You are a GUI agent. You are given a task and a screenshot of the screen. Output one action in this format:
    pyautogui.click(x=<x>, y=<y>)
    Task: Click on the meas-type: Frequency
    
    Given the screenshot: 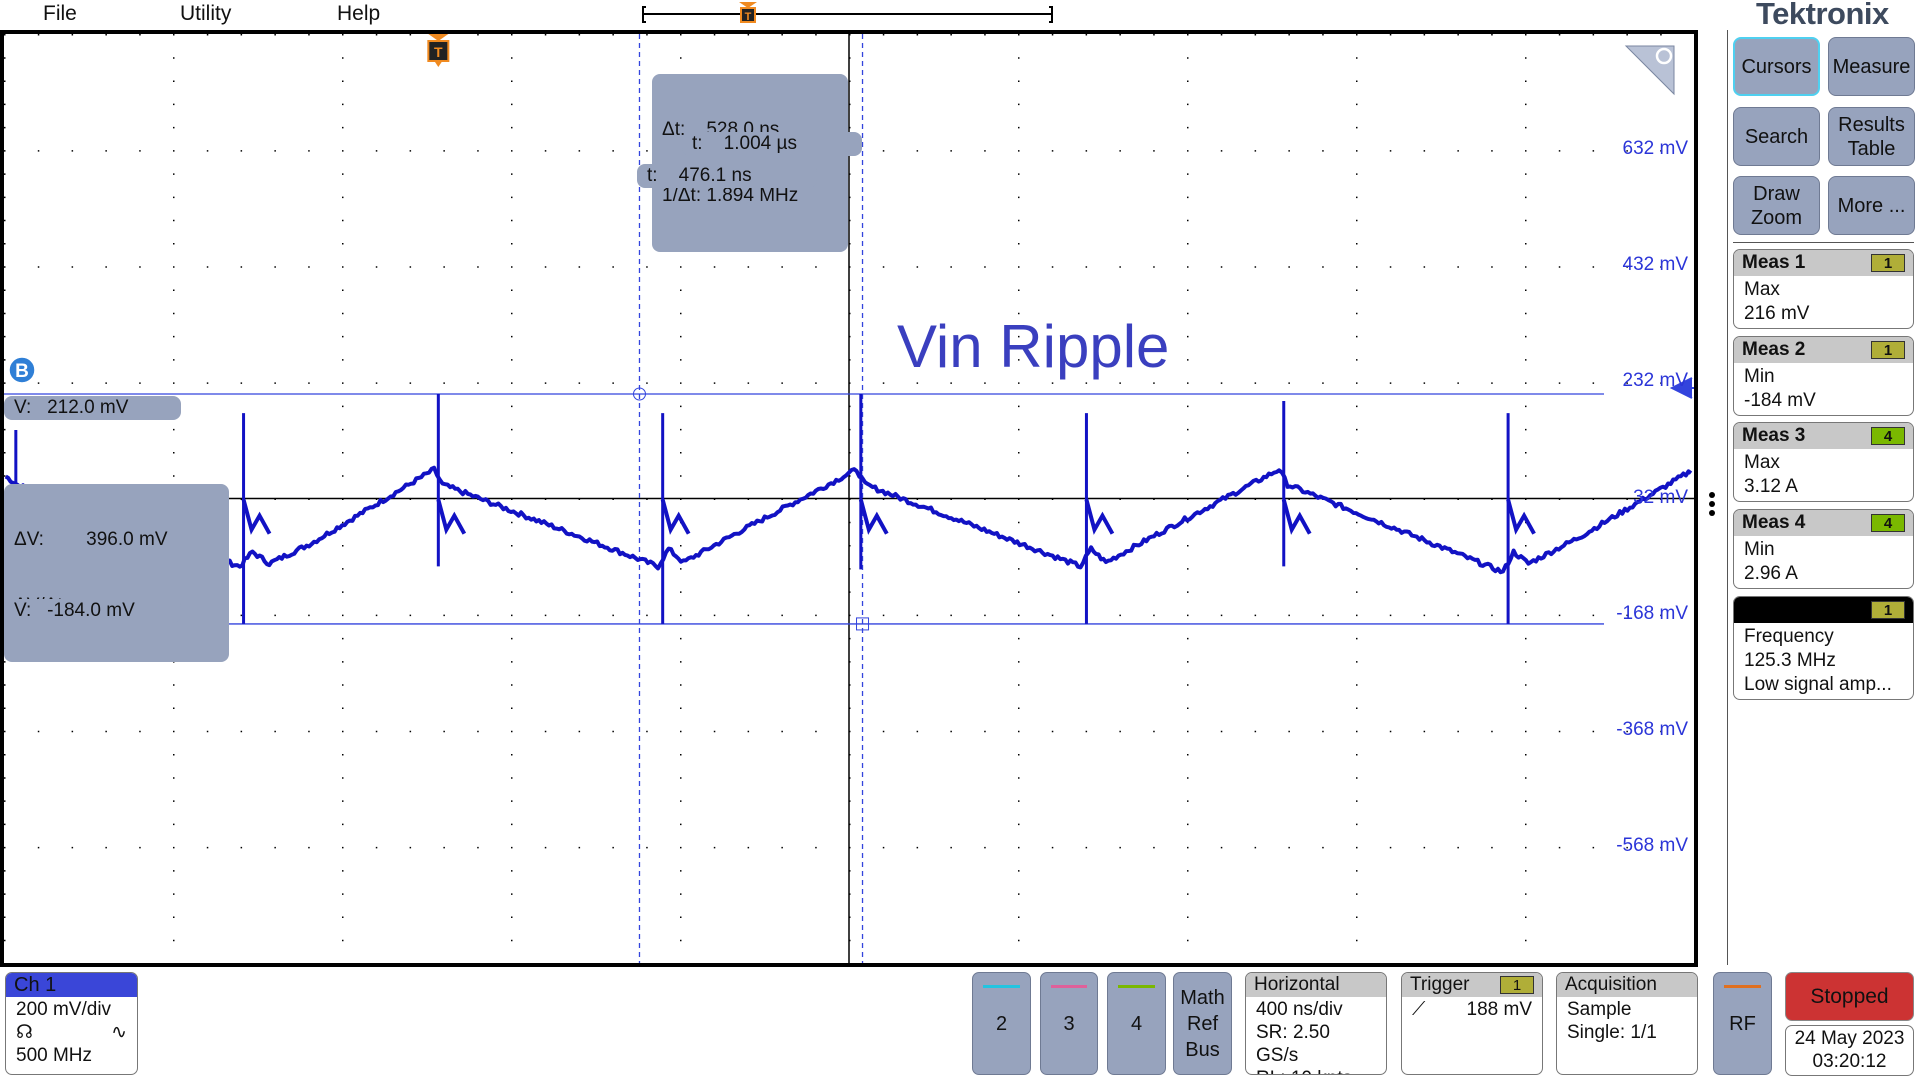 What is the action you would take?
    pyautogui.click(x=1789, y=636)
    